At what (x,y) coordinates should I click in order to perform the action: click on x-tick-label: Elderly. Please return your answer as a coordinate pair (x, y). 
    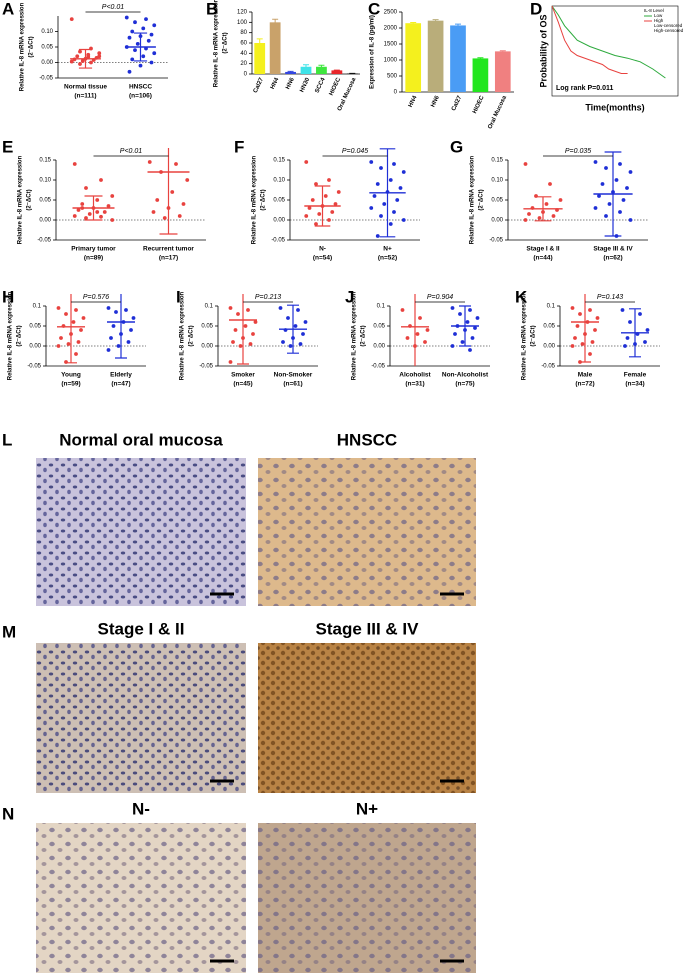
    Looking at the image, I should click on (121, 375).